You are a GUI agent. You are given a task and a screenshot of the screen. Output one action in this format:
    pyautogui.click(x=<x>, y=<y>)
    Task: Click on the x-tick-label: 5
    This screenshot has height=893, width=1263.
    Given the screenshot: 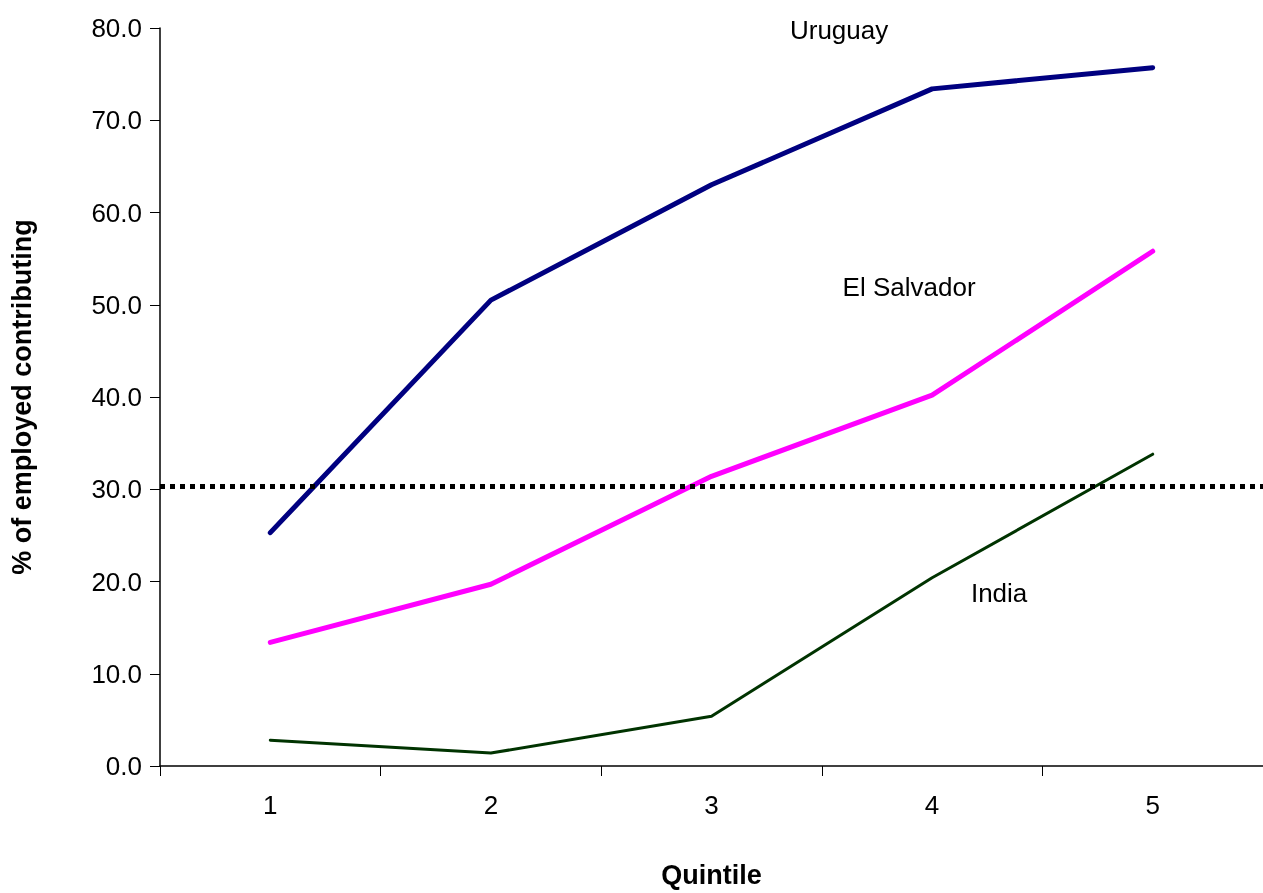 What is the action you would take?
    pyautogui.click(x=1152, y=805)
    